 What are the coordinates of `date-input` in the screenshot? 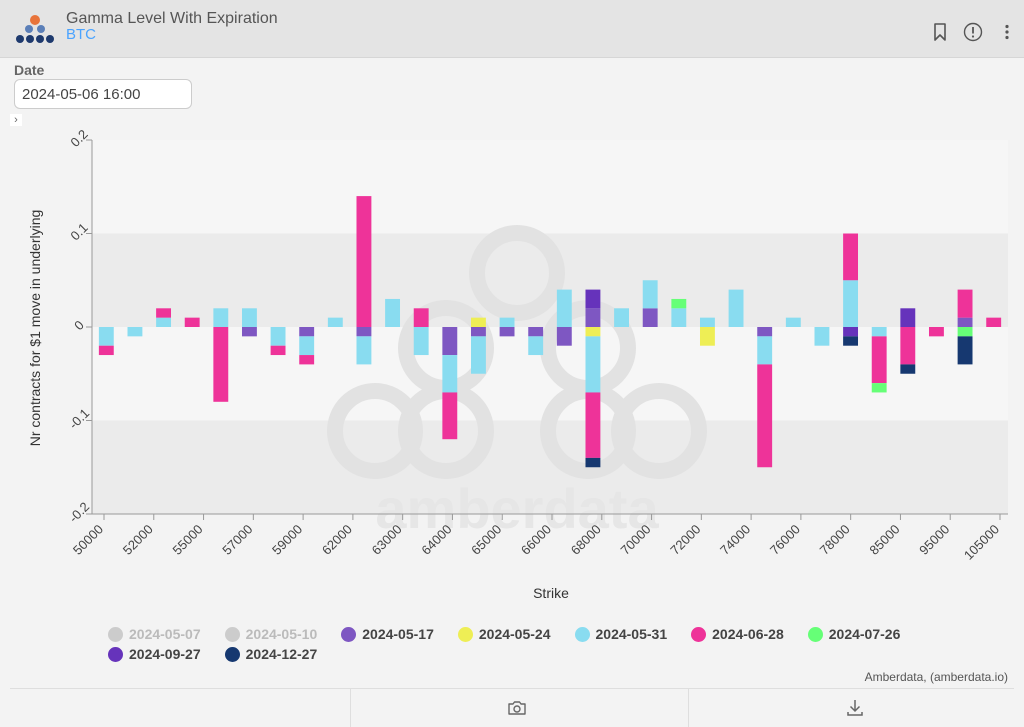 It's located at (103, 94).